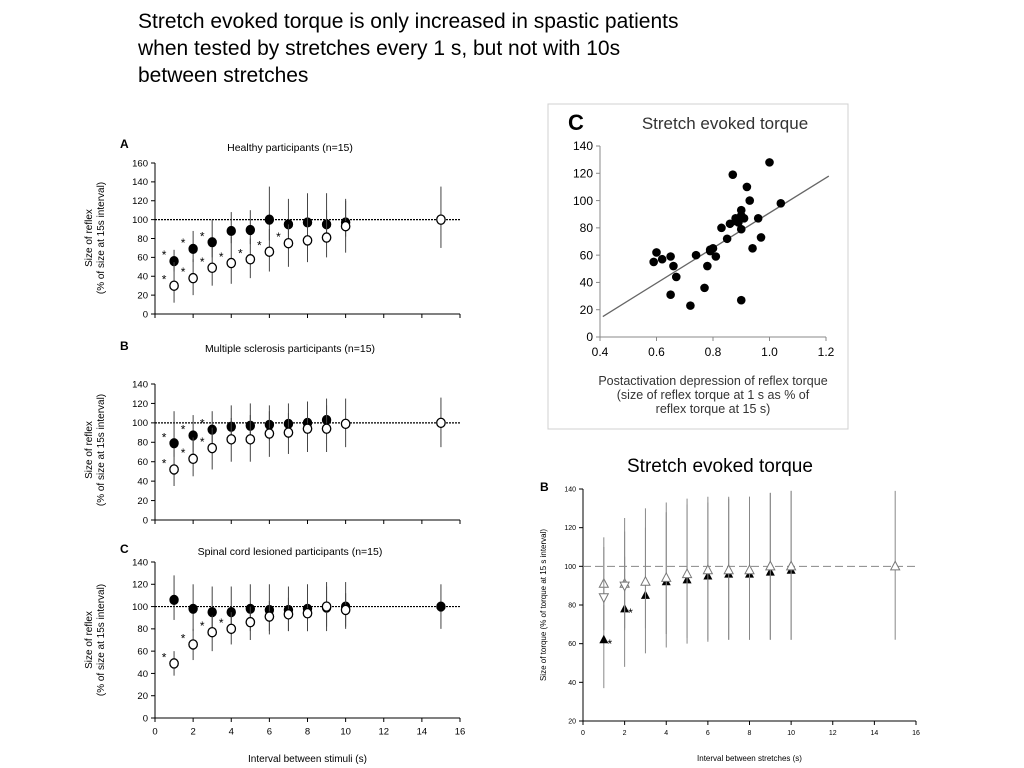  I want to click on scatter-panel-frame, so click(698, 266).